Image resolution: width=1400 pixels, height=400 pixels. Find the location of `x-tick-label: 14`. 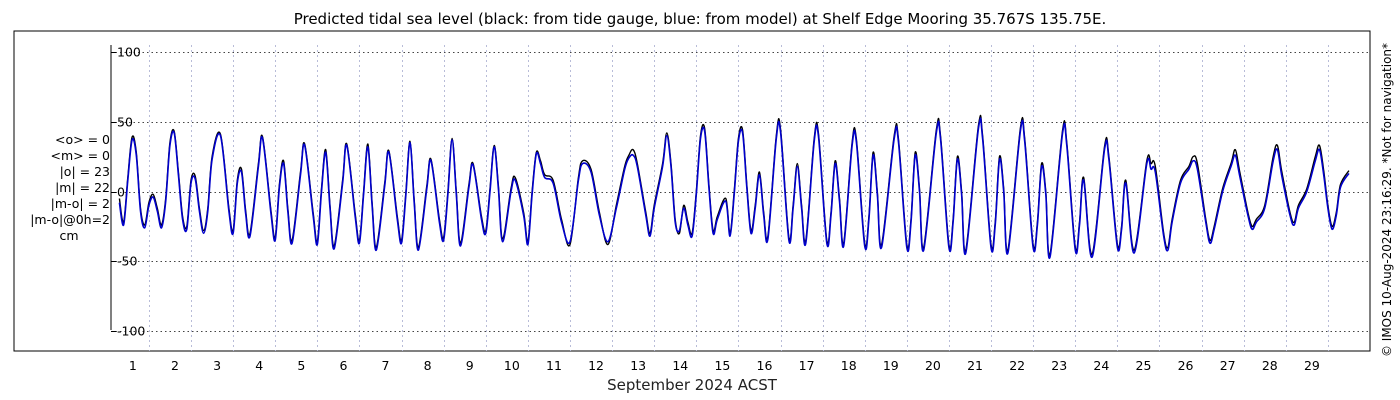

x-tick-label: 14 is located at coordinates (680, 365).